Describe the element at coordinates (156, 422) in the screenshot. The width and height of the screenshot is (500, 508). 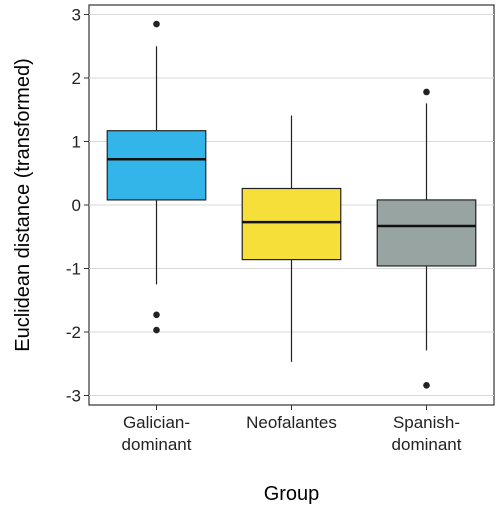
I see `x-tick-label-line: Galician-` at that location.